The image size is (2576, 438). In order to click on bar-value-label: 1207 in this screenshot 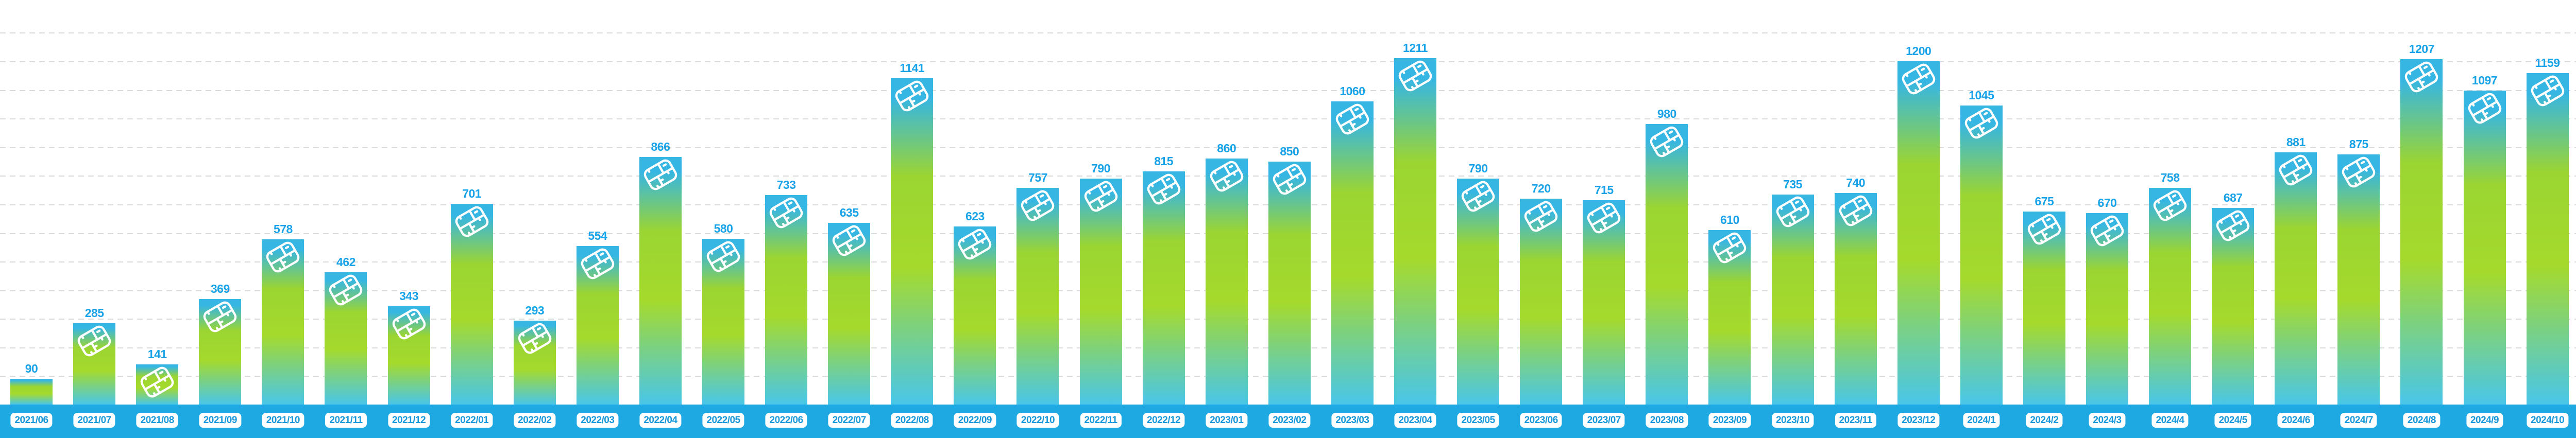, I will do `click(2422, 49)`.